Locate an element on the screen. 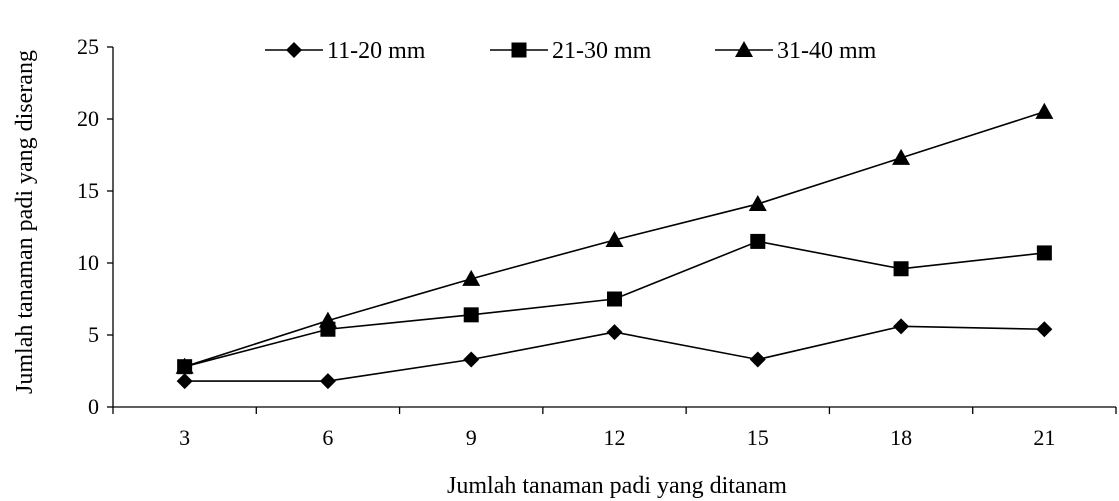 This screenshot has width=1119, height=501. x-tick-label: 3 is located at coordinates (184, 437).